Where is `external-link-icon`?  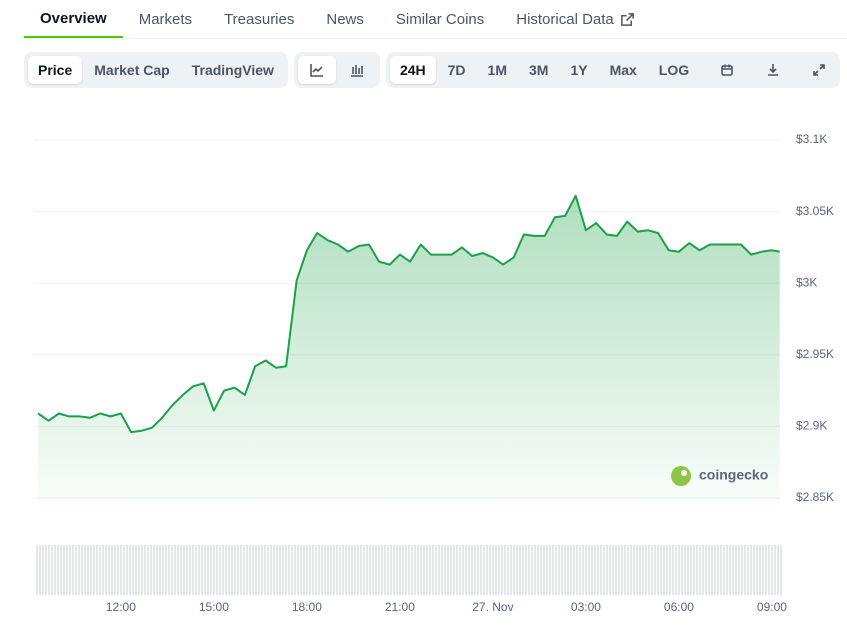
external-link-icon is located at coordinates (627, 19).